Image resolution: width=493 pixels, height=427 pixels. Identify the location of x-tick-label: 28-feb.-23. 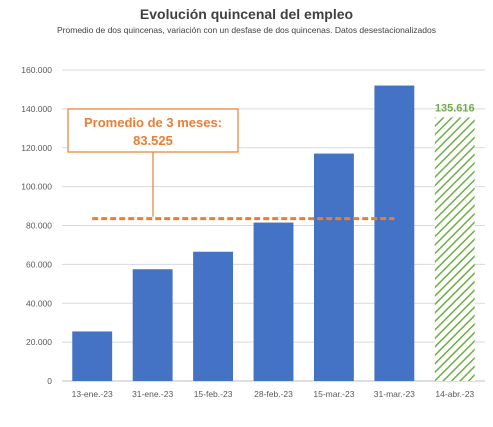
(273, 394).